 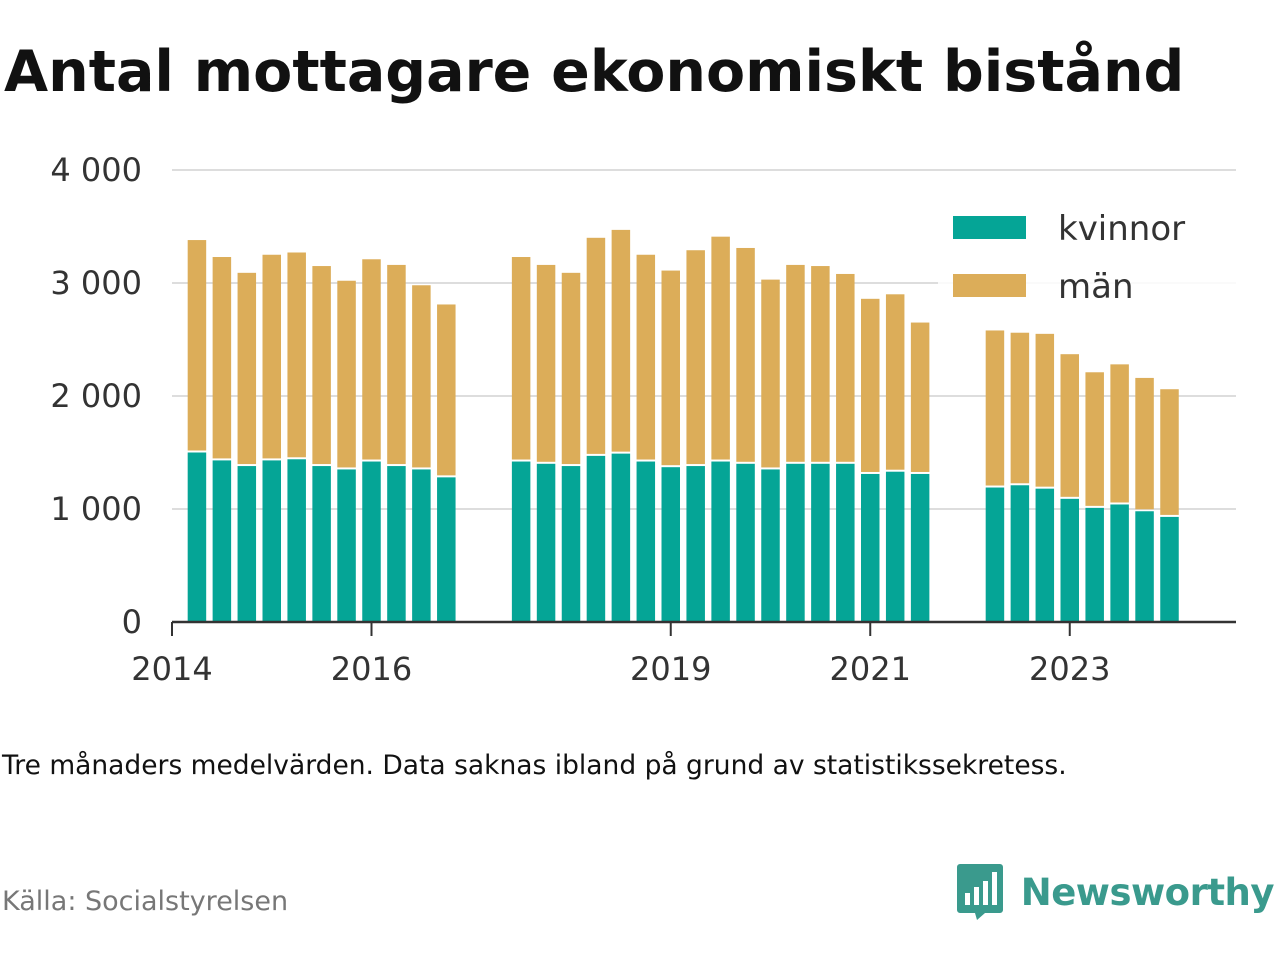 I want to click on x-tick-label: 2021, so click(x=870, y=669).